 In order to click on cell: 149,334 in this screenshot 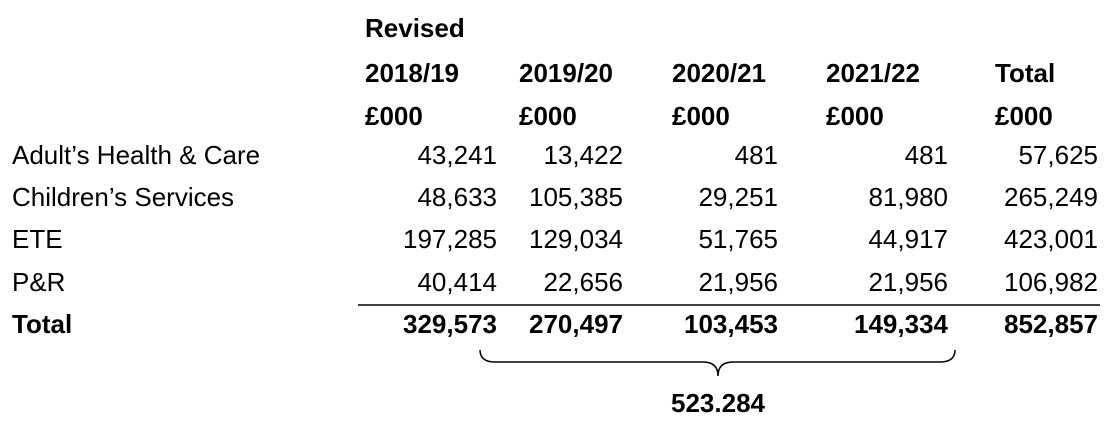, I will do `click(901, 324)`.